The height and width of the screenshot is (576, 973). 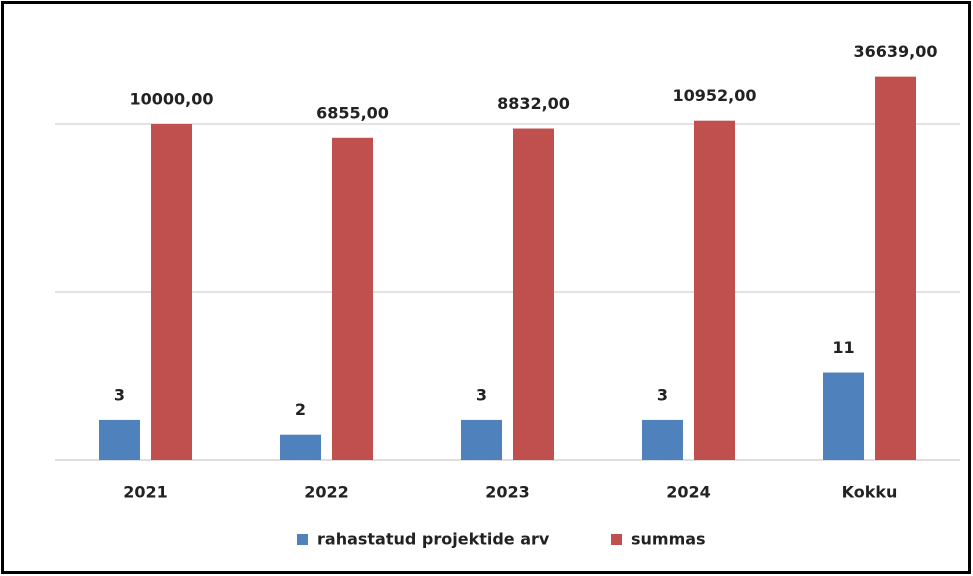 I want to click on data-label: 10952,00, so click(x=714, y=95).